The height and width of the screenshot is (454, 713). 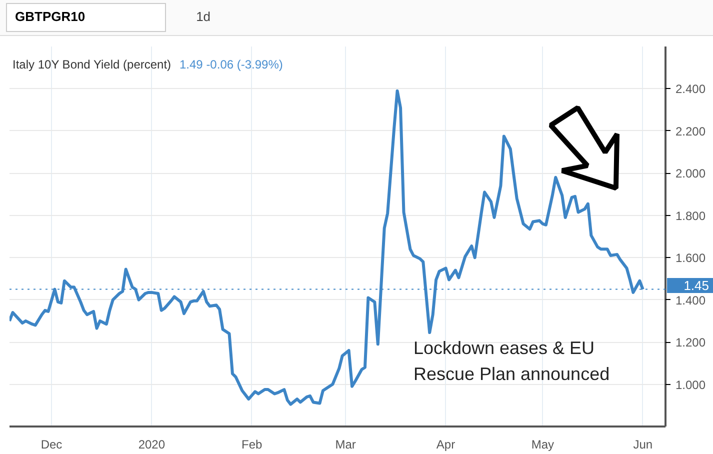 What do you see at coordinates (252, 445) in the screenshot?
I see `x-tick-label: Feb` at bounding box center [252, 445].